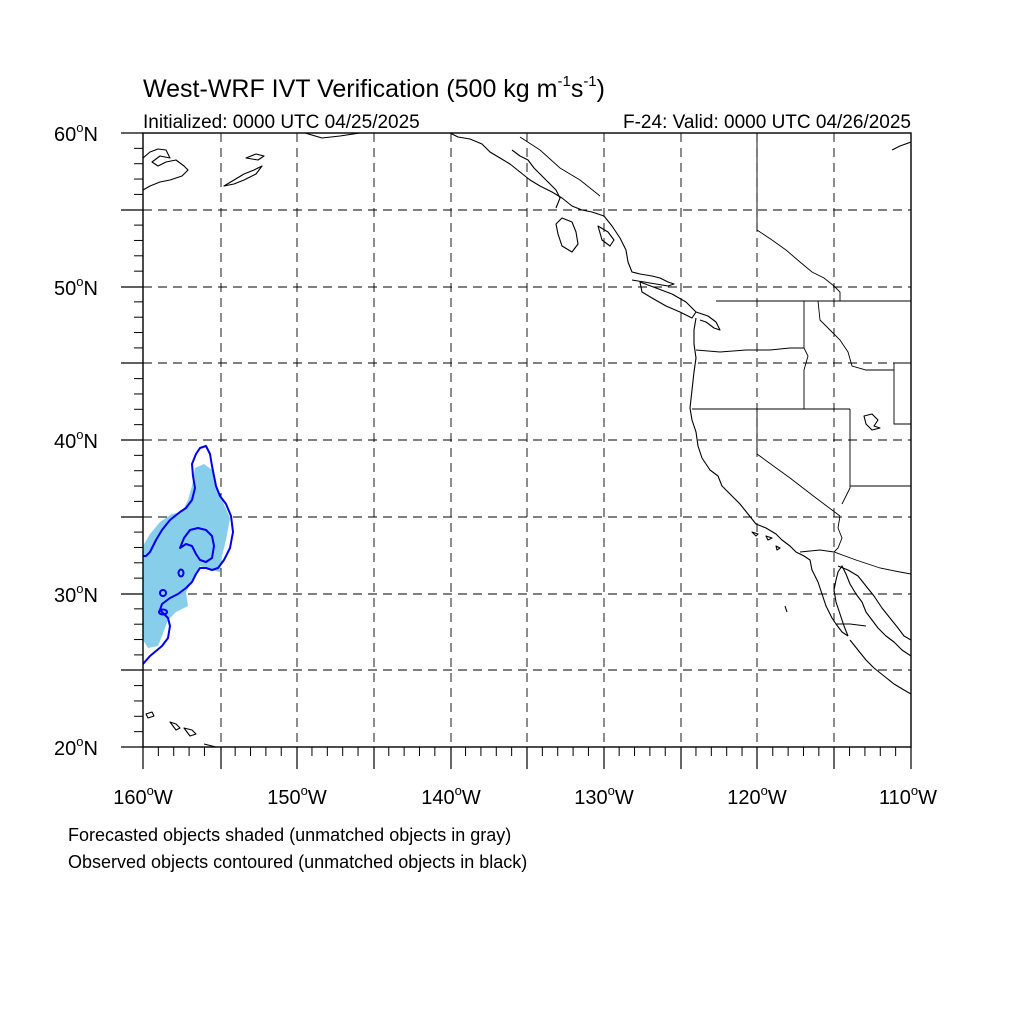 This screenshot has width=1024, height=1024. I want to click on lat-label-30n: 30oN, so click(76, 594).